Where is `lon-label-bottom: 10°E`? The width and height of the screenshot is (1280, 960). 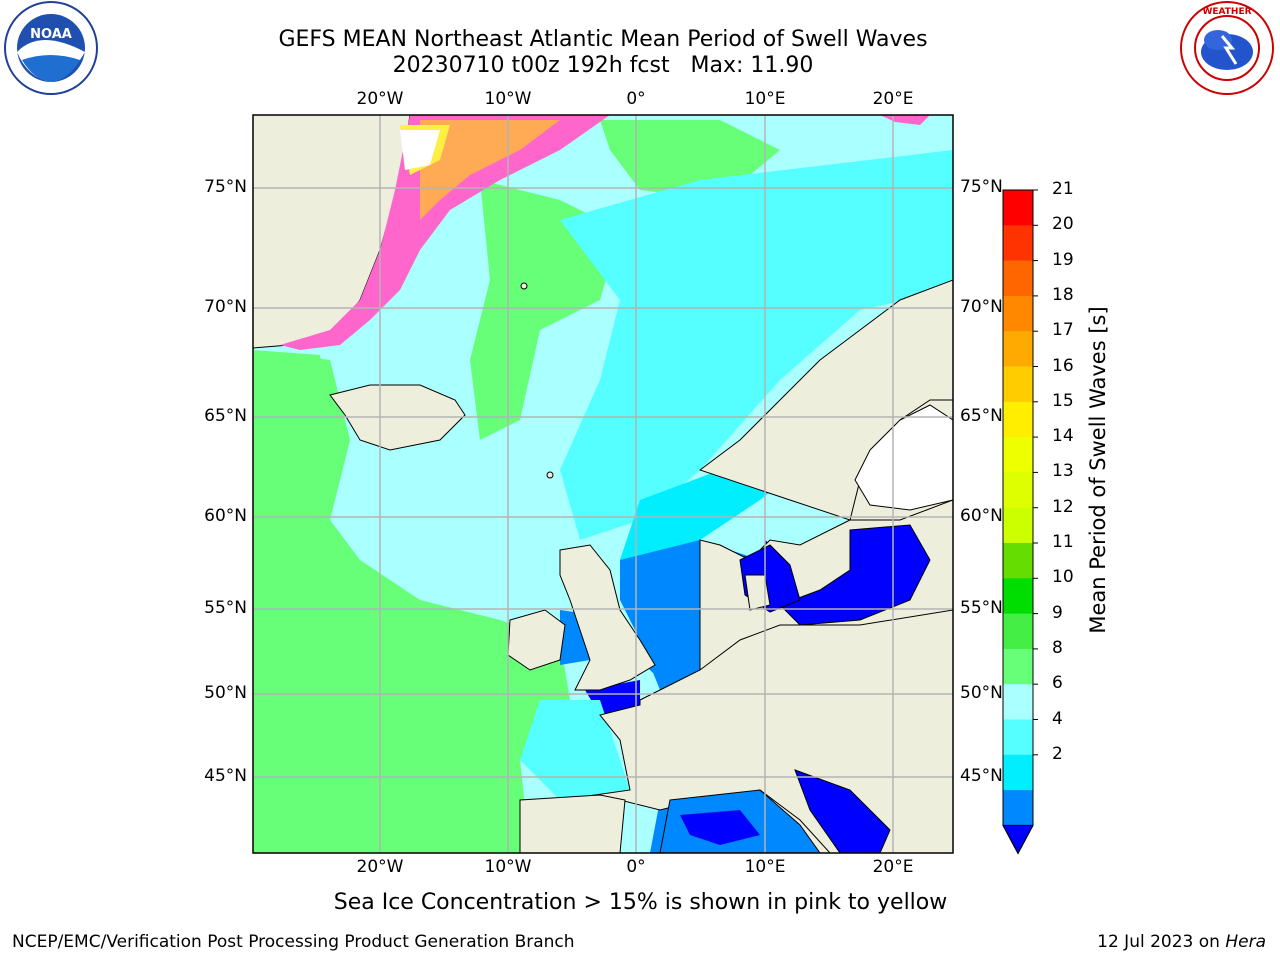 lon-label-bottom: 10°E is located at coordinates (765, 867).